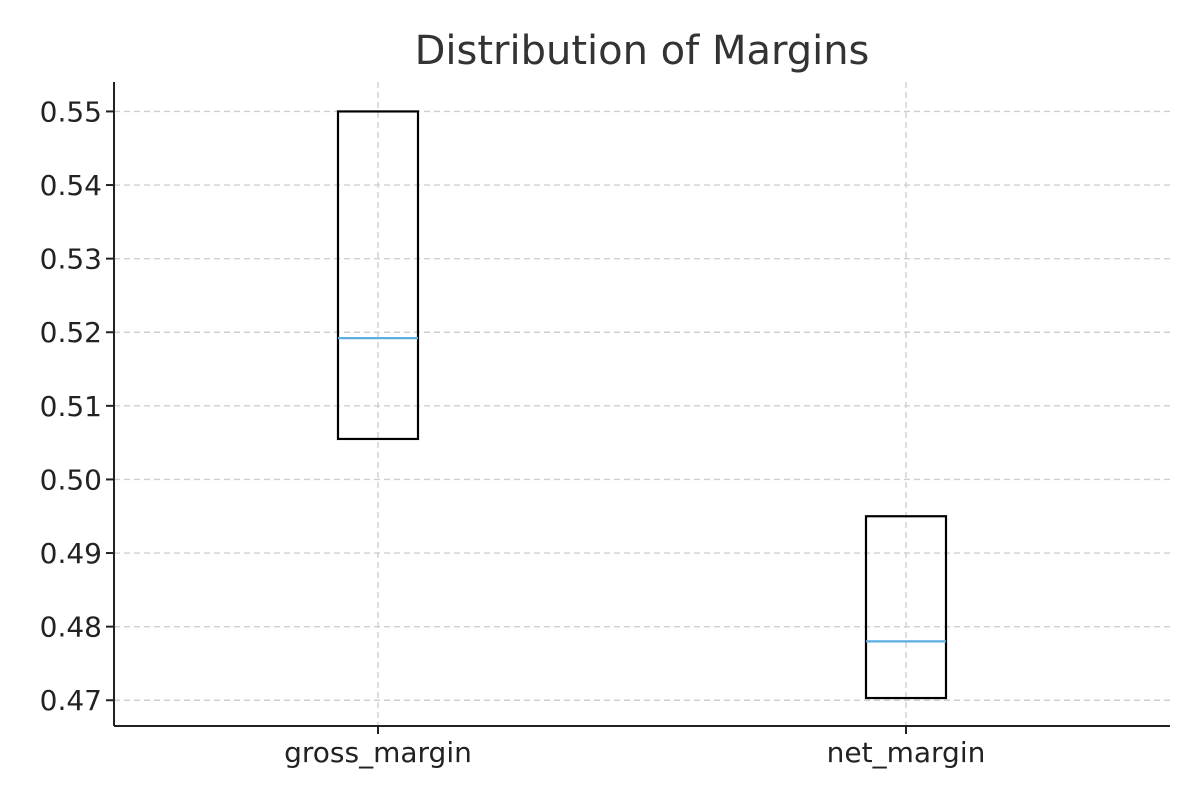 This screenshot has height=800, width=1200. I want to click on y-tick-label: 0.47, so click(71, 700).